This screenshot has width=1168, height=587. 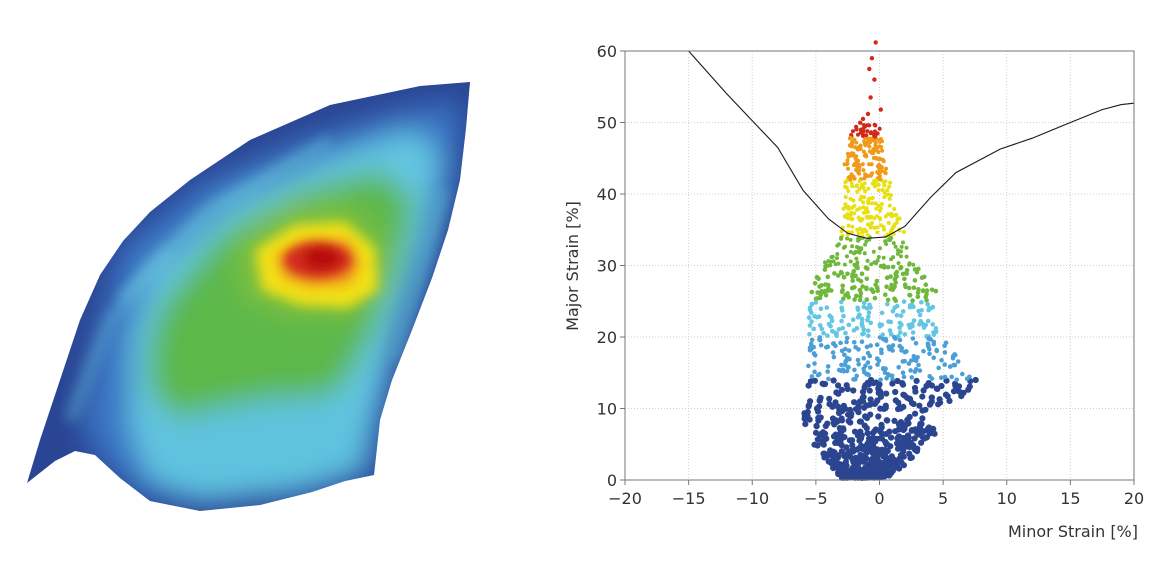 I want to click on y-axis-title: Major Strain [%], so click(x=572, y=266).